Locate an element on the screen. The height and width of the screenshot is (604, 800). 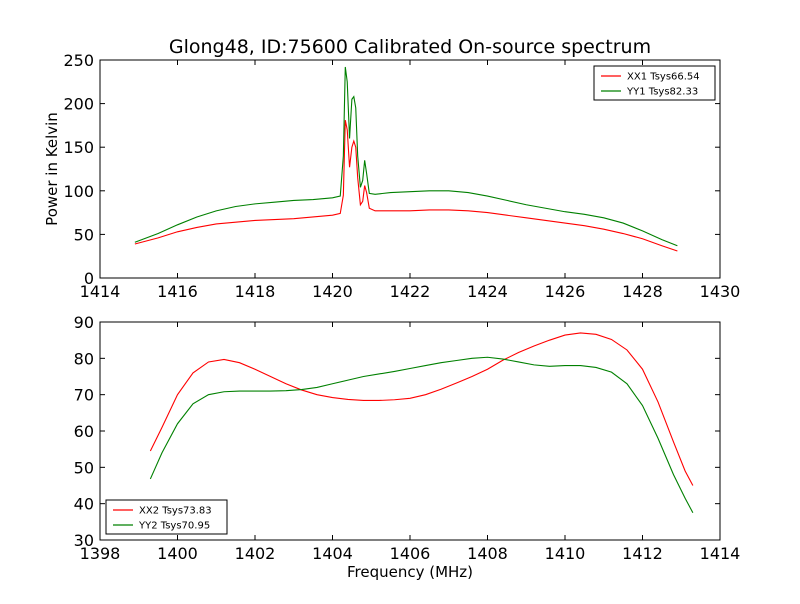
x-tick-label: 1420 is located at coordinates (332, 291).